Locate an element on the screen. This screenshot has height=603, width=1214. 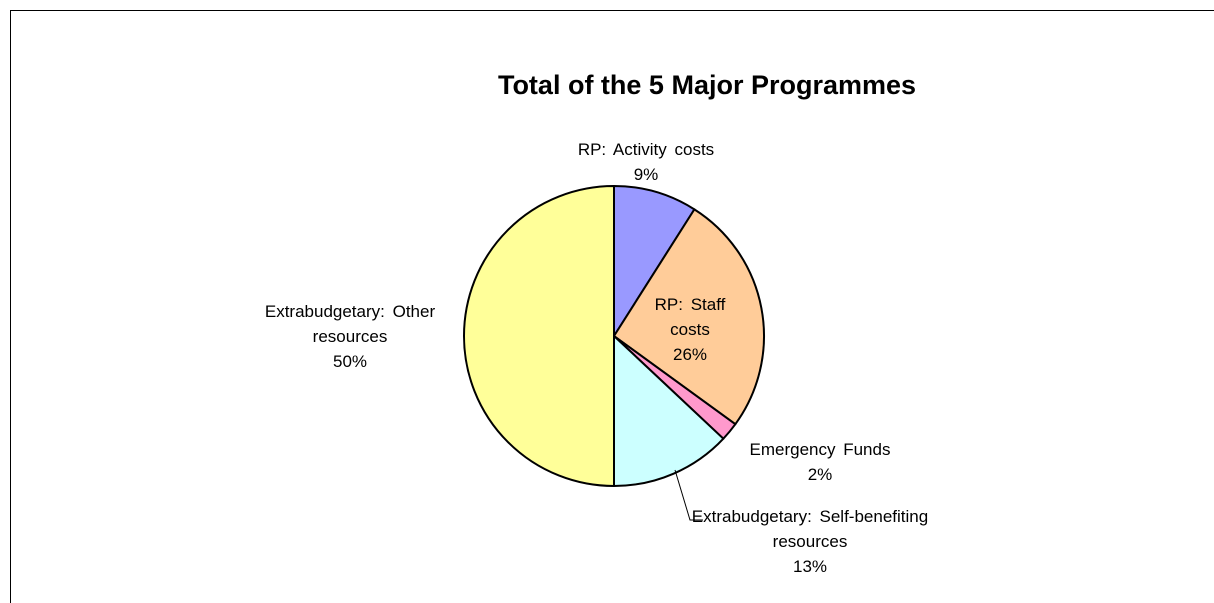
percent-label: 26% is located at coordinates (690, 354).